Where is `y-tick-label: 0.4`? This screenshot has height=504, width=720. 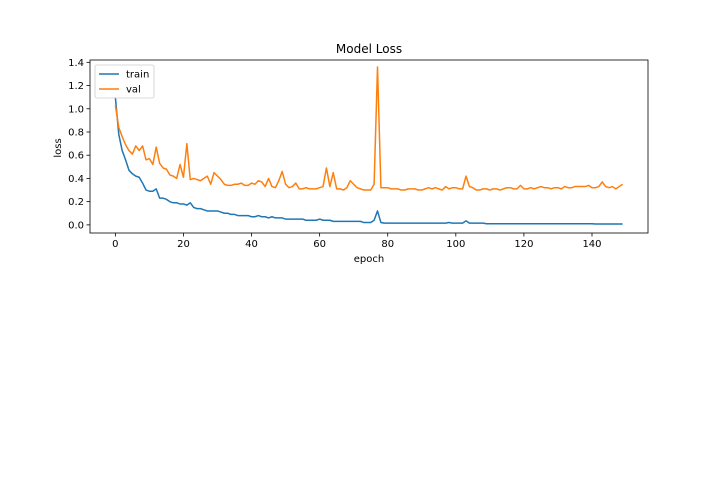
y-tick-label: 0.4 is located at coordinates (76, 179).